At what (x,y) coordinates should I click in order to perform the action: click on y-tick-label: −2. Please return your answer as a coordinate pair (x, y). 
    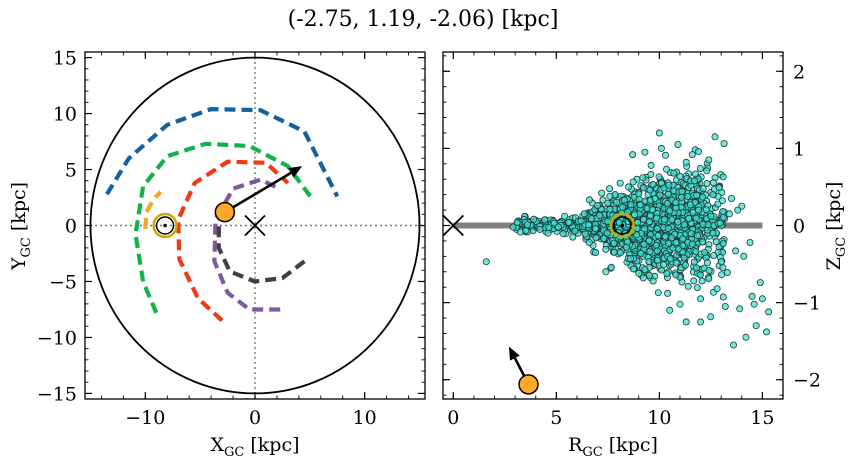
    Looking at the image, I should click on (807, 381).